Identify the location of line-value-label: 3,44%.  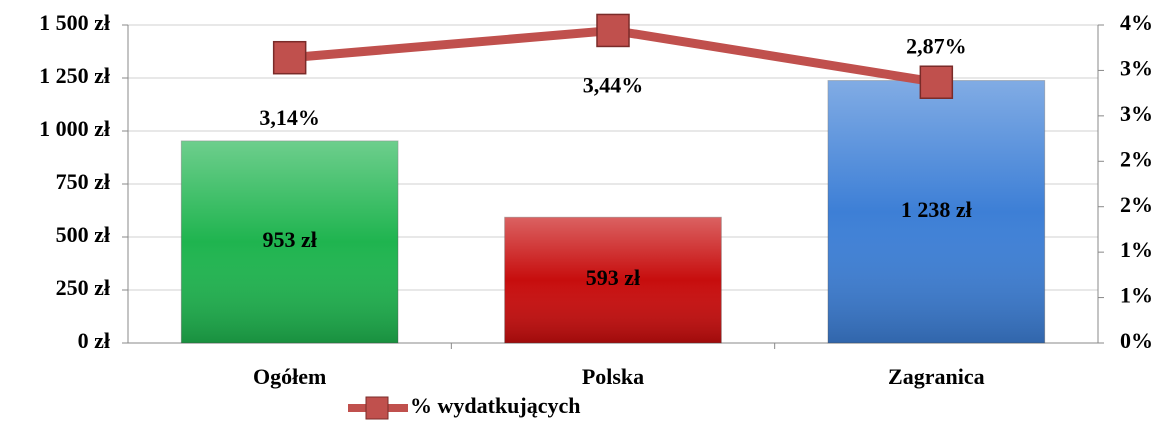
(613, 84).